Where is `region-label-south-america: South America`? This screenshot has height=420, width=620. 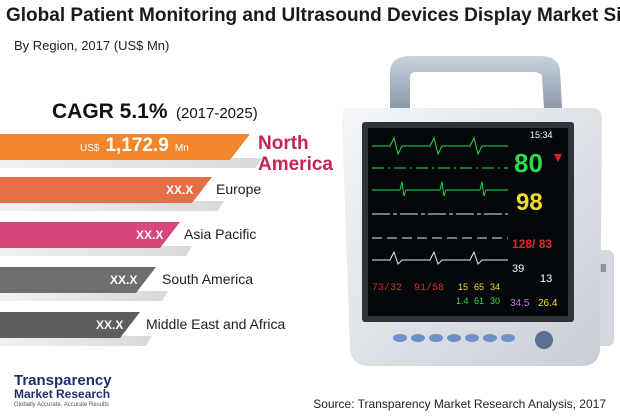
region-label-south-america: South America is located at coordinates (208, 279).